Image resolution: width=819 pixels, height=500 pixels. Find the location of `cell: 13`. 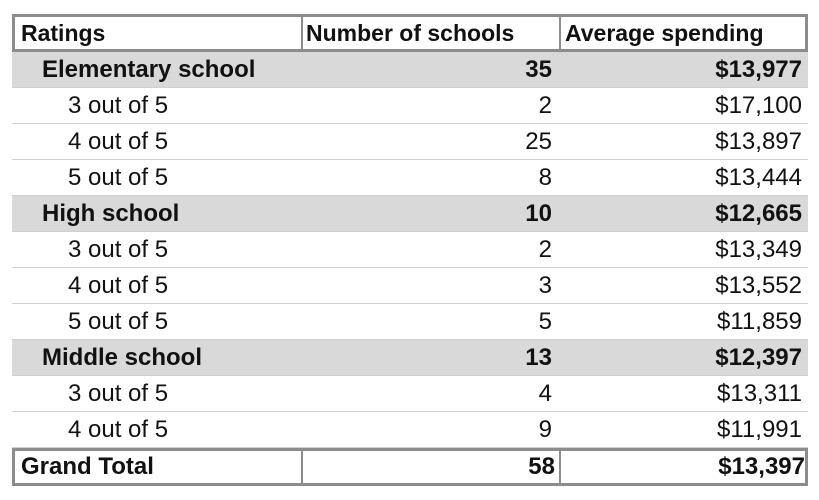

cell: 13 is located at coordinates (538, 357).